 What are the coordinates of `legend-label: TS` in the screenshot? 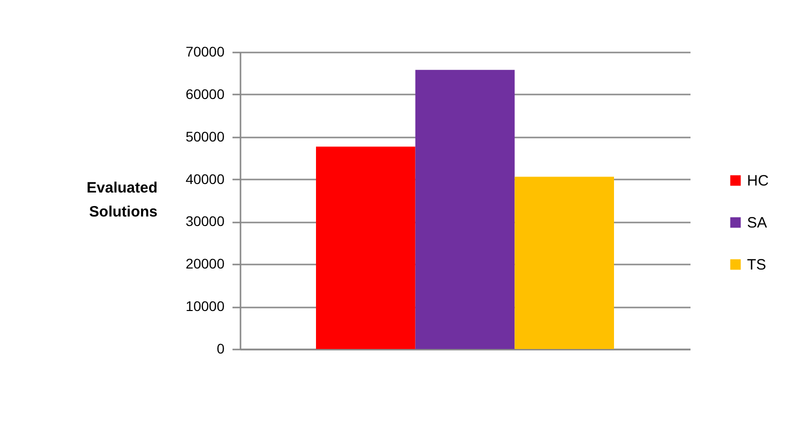 It's located at (756, 265).